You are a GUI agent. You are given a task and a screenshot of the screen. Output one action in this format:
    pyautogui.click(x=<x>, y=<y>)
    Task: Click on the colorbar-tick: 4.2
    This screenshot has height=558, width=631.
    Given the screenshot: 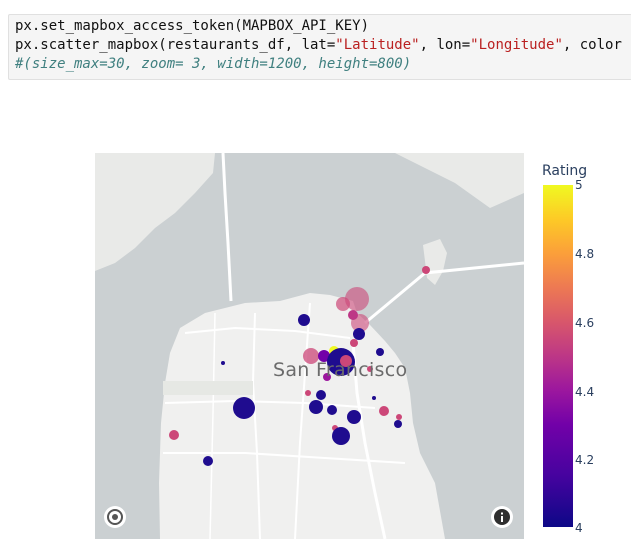 What is the action you would take?
    pyautogui.click(x=585, y=460)
    